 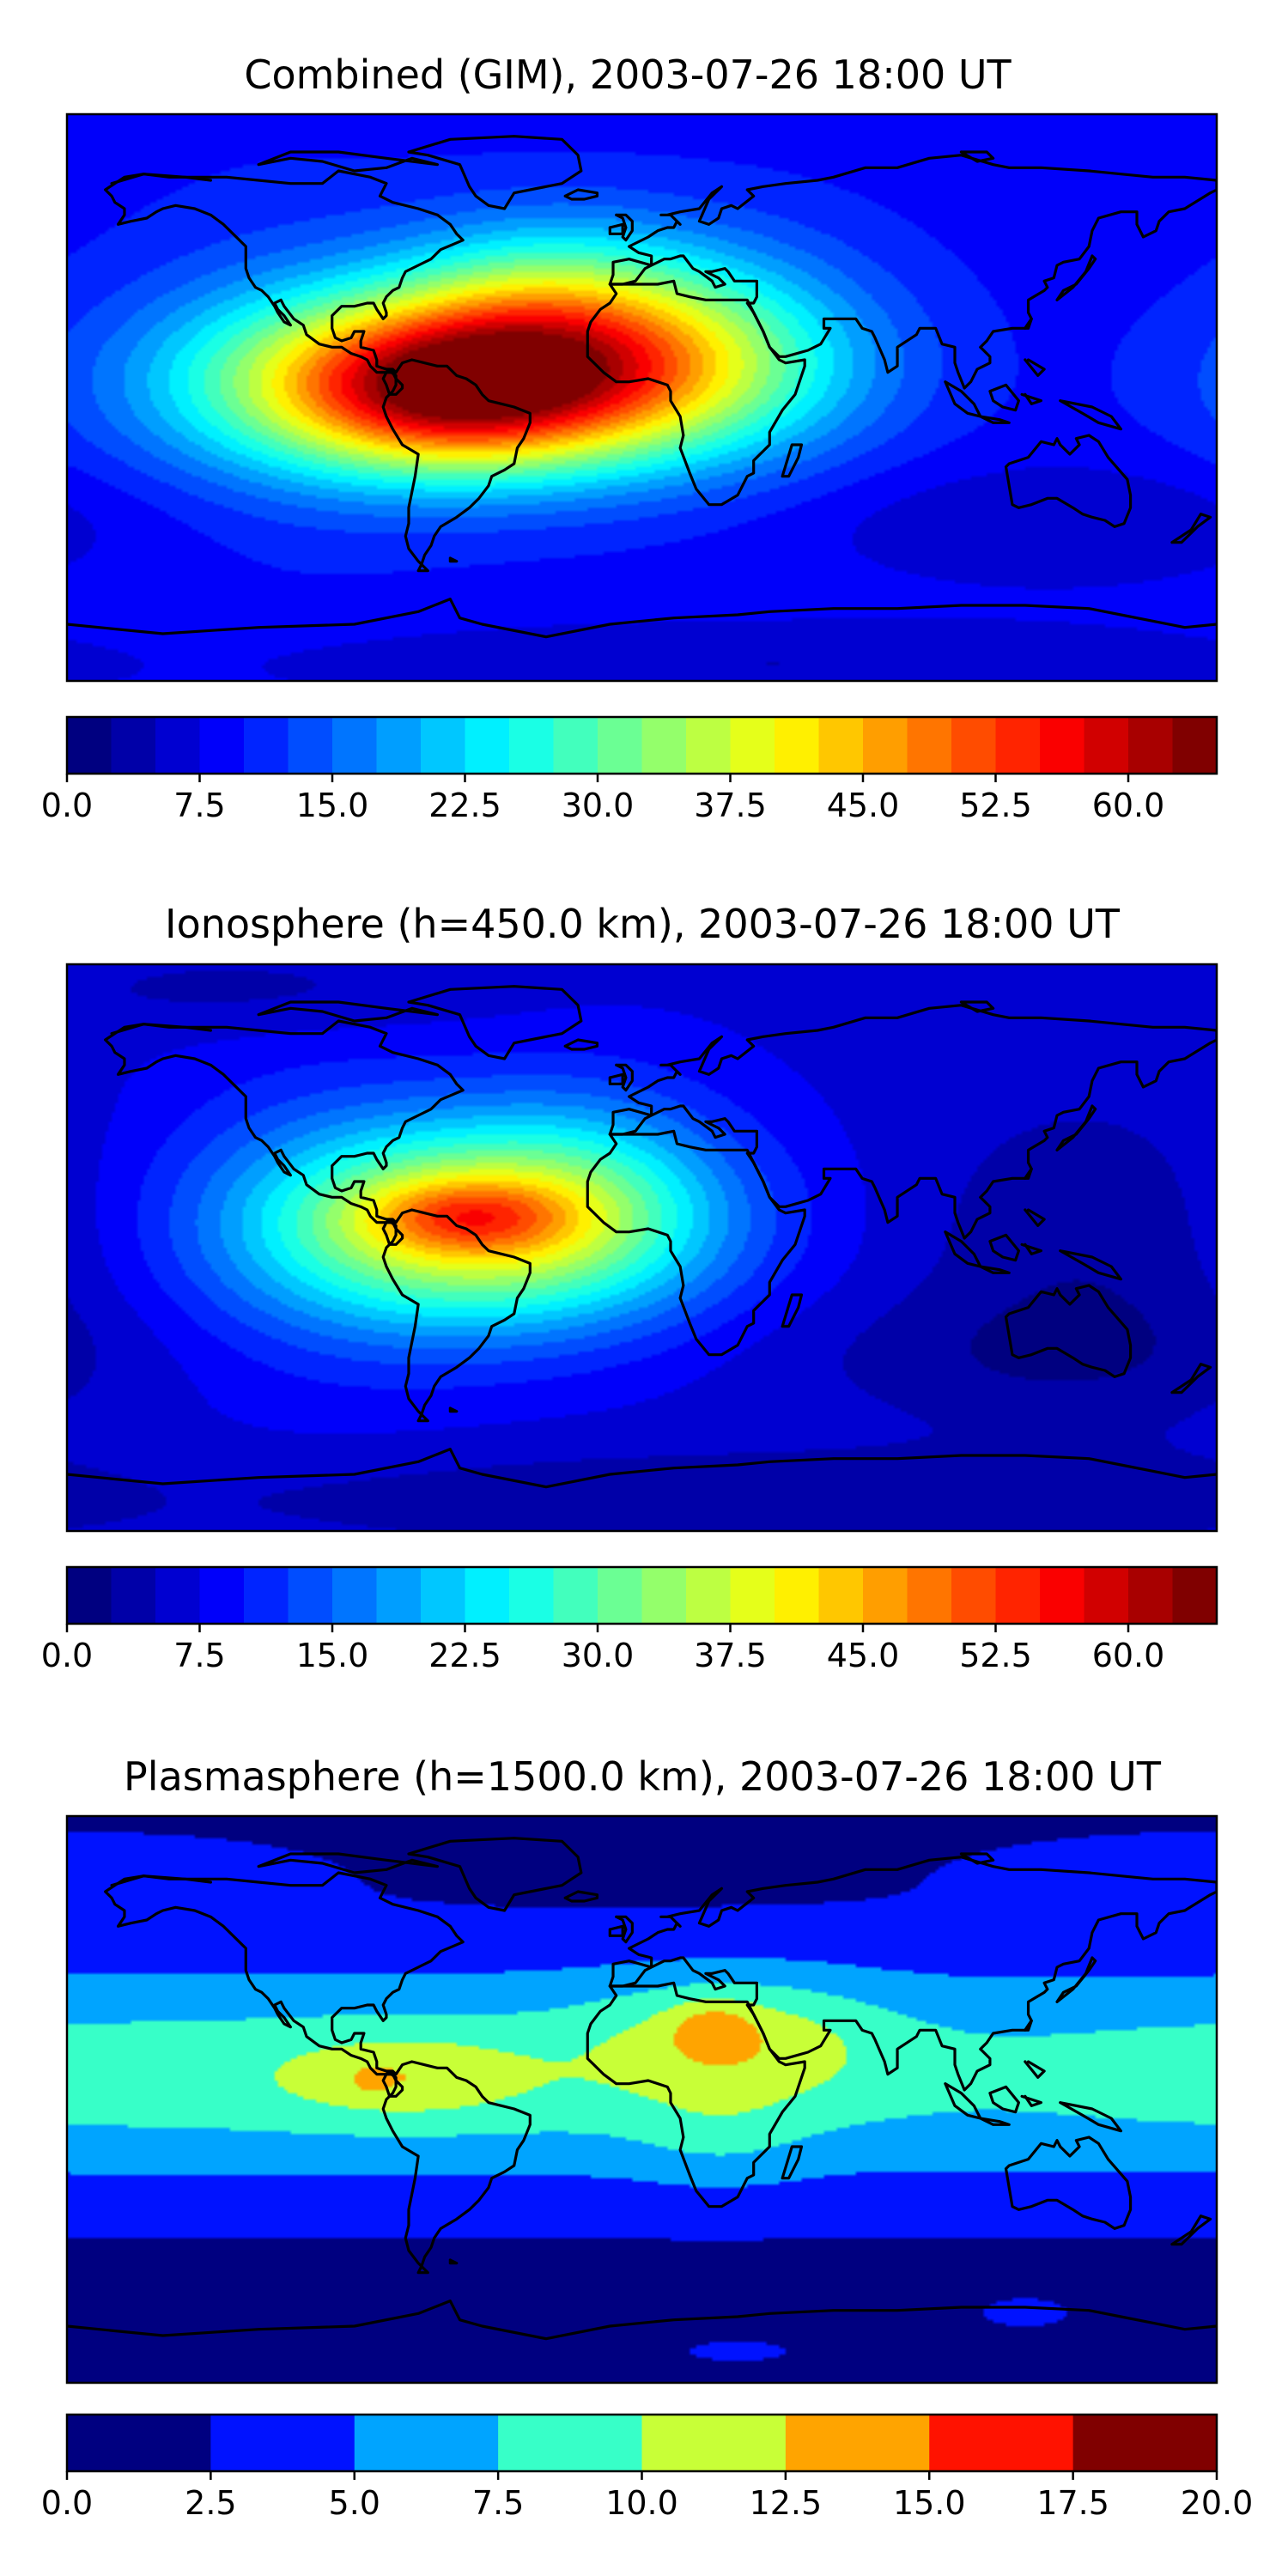 I want to click on colorbar-tick-label: 5.0, so click(x=355, y=2503).